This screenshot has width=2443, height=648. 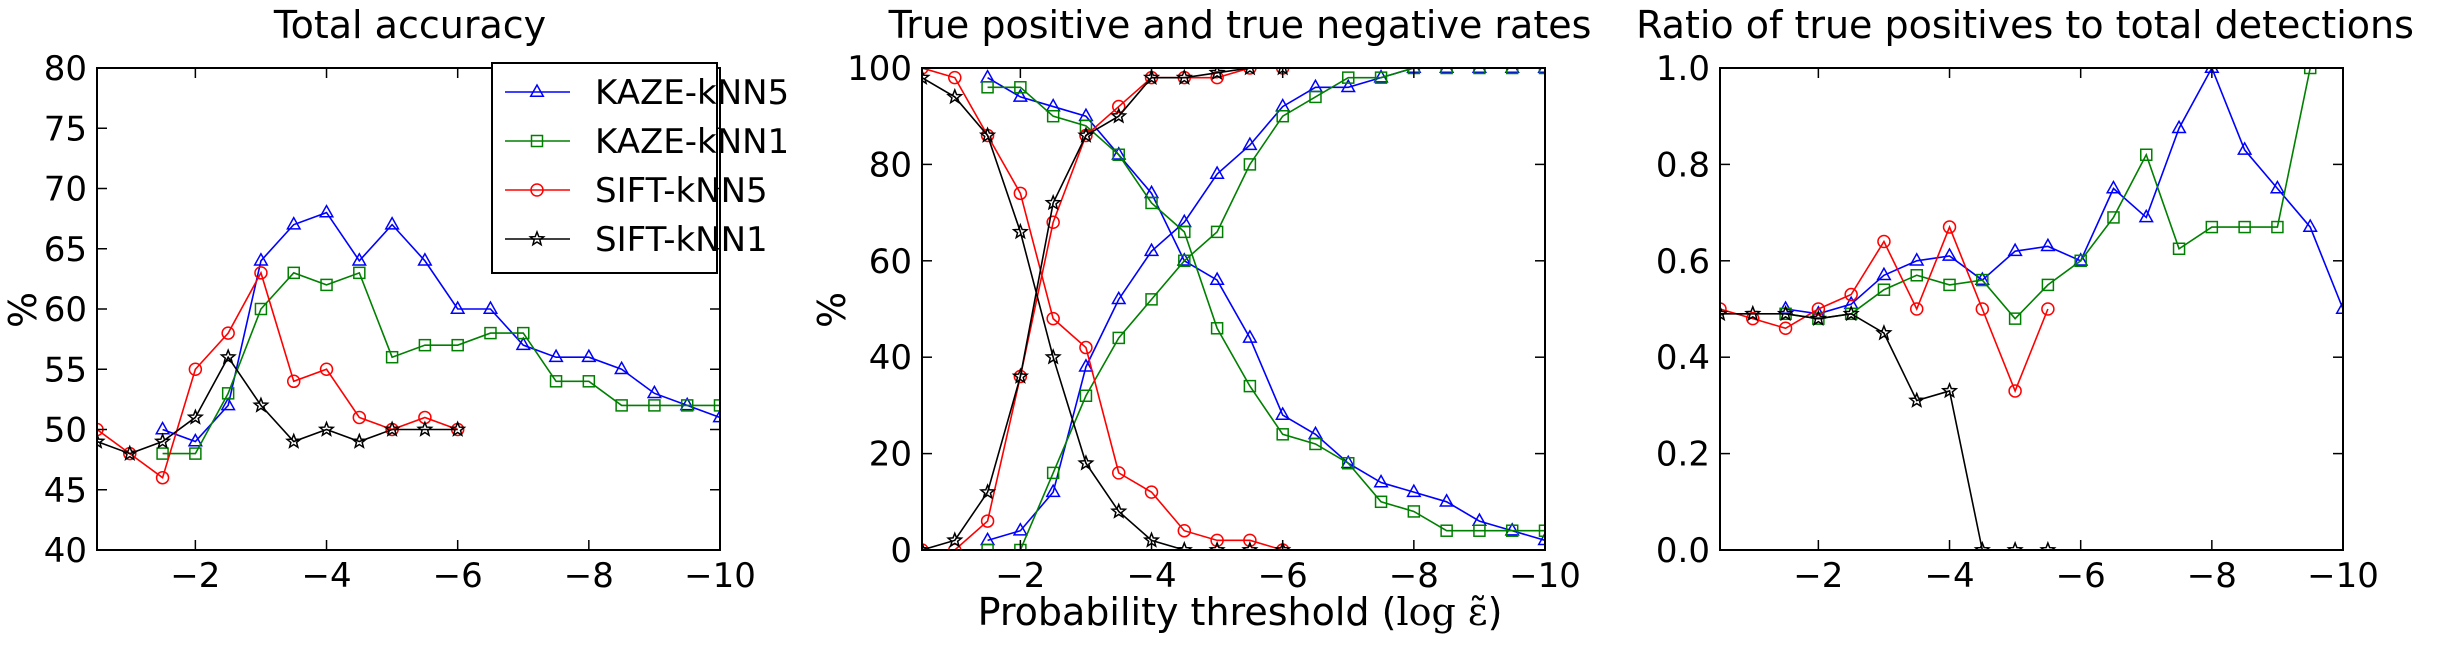 I want to click on y-tick-label: 0.0, so click(x=1683, y=551).